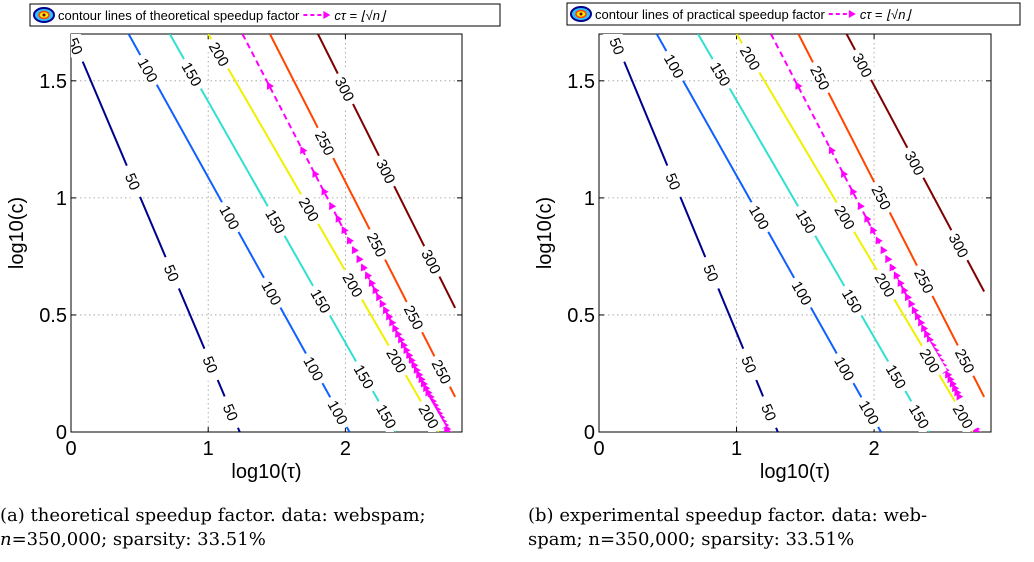  I want to click on panel-b-legend-entry-guide: cτ = ⌊√n⌋, so click(886, 14).